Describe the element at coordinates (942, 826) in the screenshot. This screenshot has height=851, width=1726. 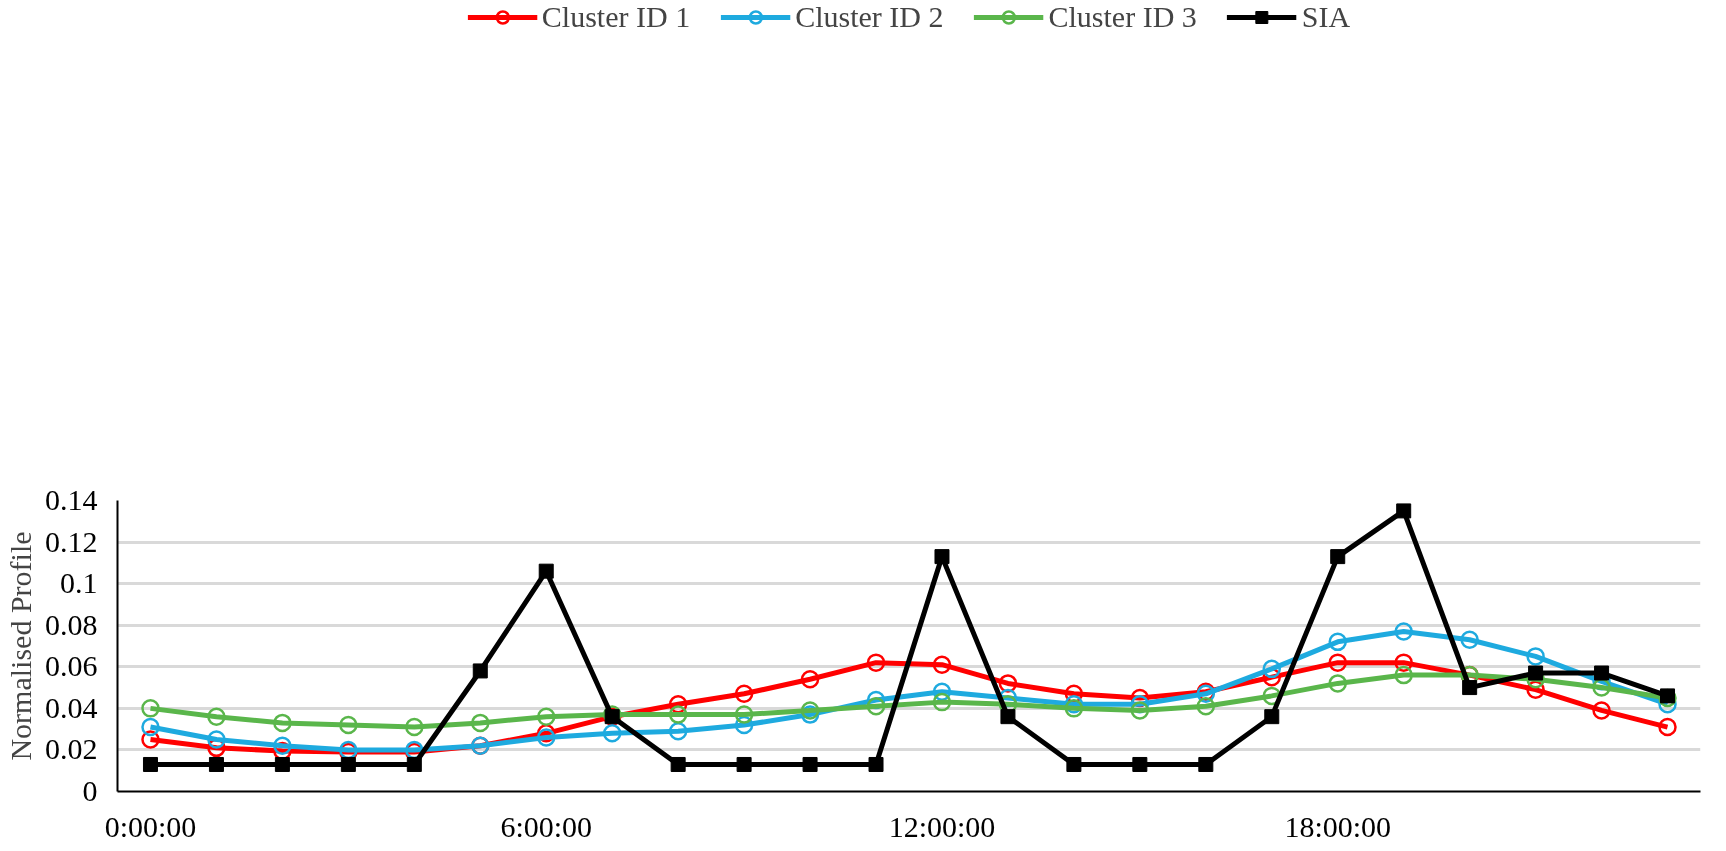
I see `x-tick-label: 12:00:00` at that location.